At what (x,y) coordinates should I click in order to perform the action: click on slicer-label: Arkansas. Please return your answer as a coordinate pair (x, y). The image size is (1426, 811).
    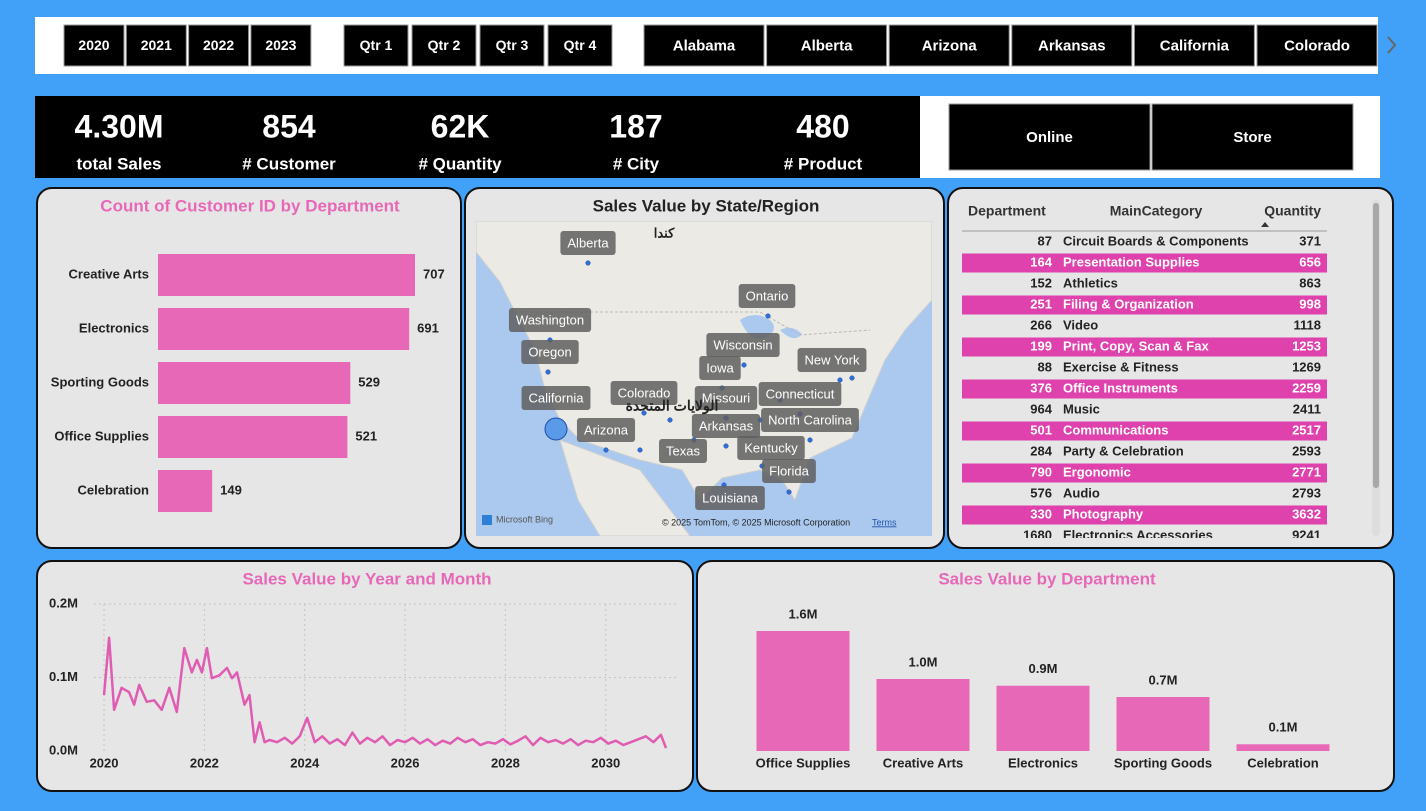
    Looking at the image, I should click on (1072, 45).